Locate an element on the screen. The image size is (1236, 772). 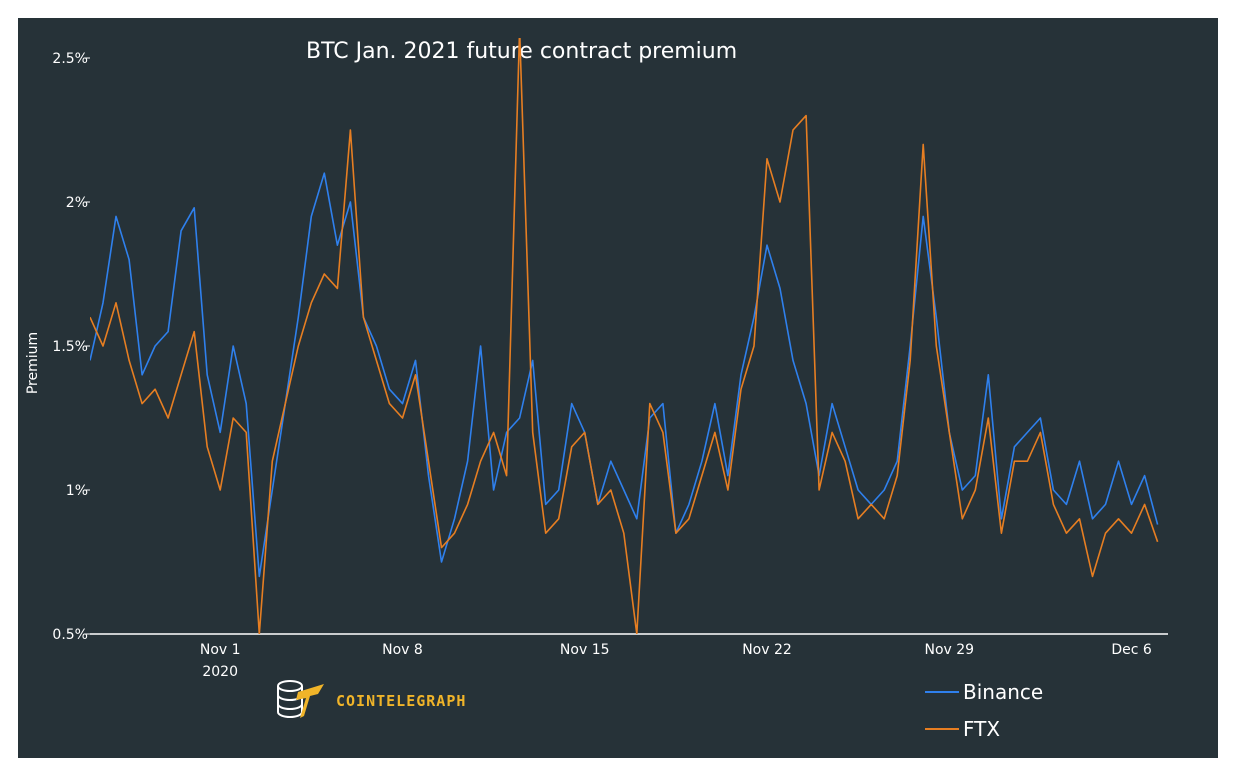
chart-title: BTC Jan. 2021 future contract premium is located at coordinates (521, 51).